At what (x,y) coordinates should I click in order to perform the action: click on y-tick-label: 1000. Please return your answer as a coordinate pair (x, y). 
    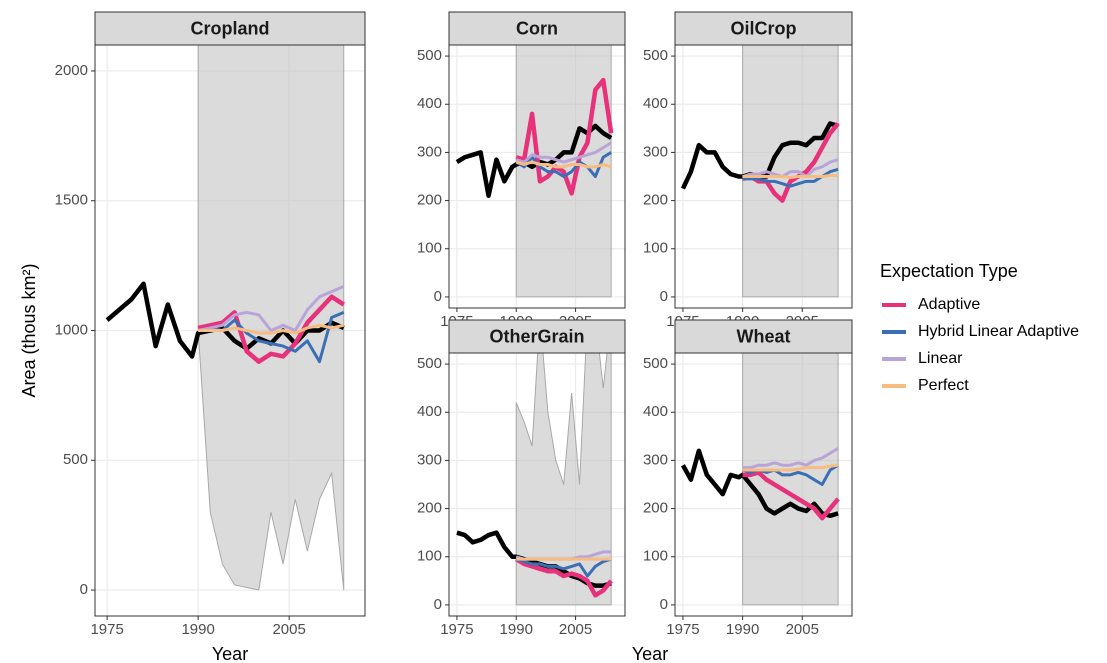
    Looking at the image, I should click on (71, 329).